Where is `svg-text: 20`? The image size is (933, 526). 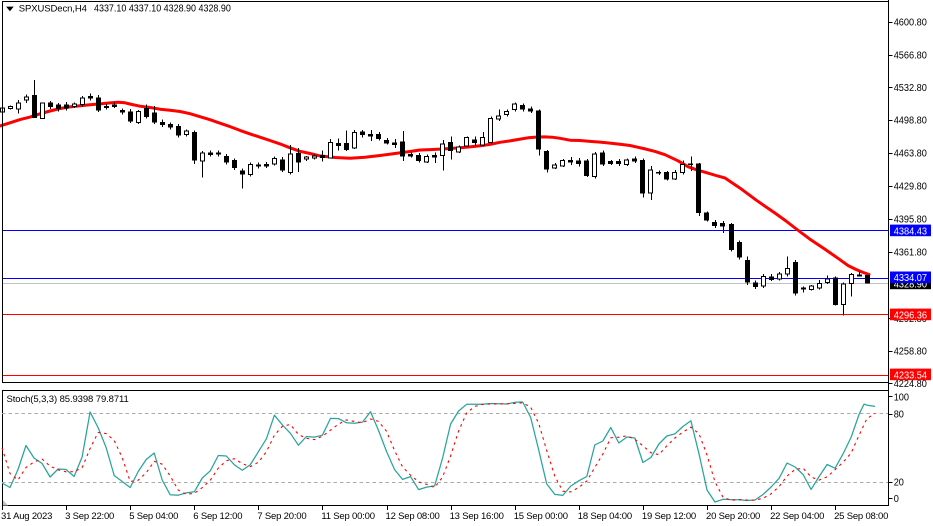
svg-text: 20 is located at coordinates (899, 483).